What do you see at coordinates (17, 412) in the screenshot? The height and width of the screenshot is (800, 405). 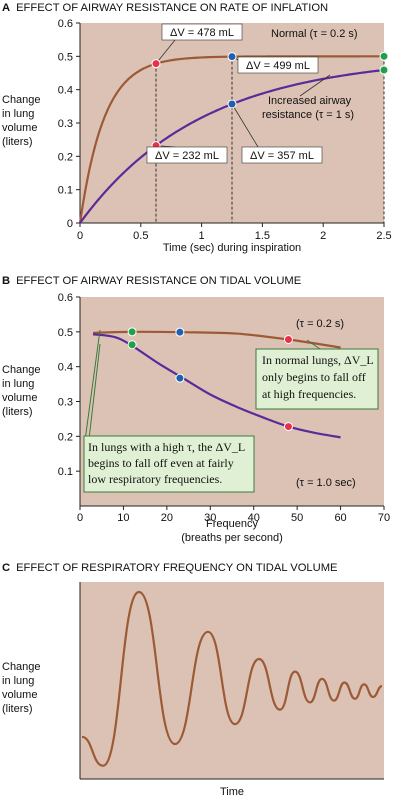 I see `panel-b-ylabel-4: (liters)` at bounding box center [17, 412].